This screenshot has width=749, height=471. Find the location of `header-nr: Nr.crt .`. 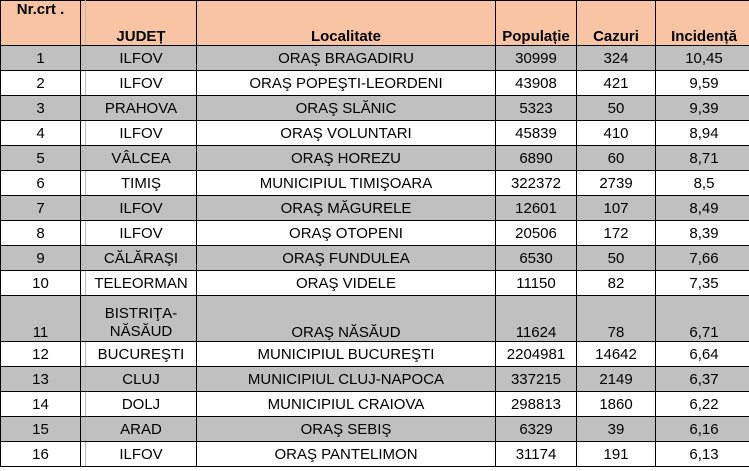

header-nr: Nr.crt . is located at coordinates (40, 23).